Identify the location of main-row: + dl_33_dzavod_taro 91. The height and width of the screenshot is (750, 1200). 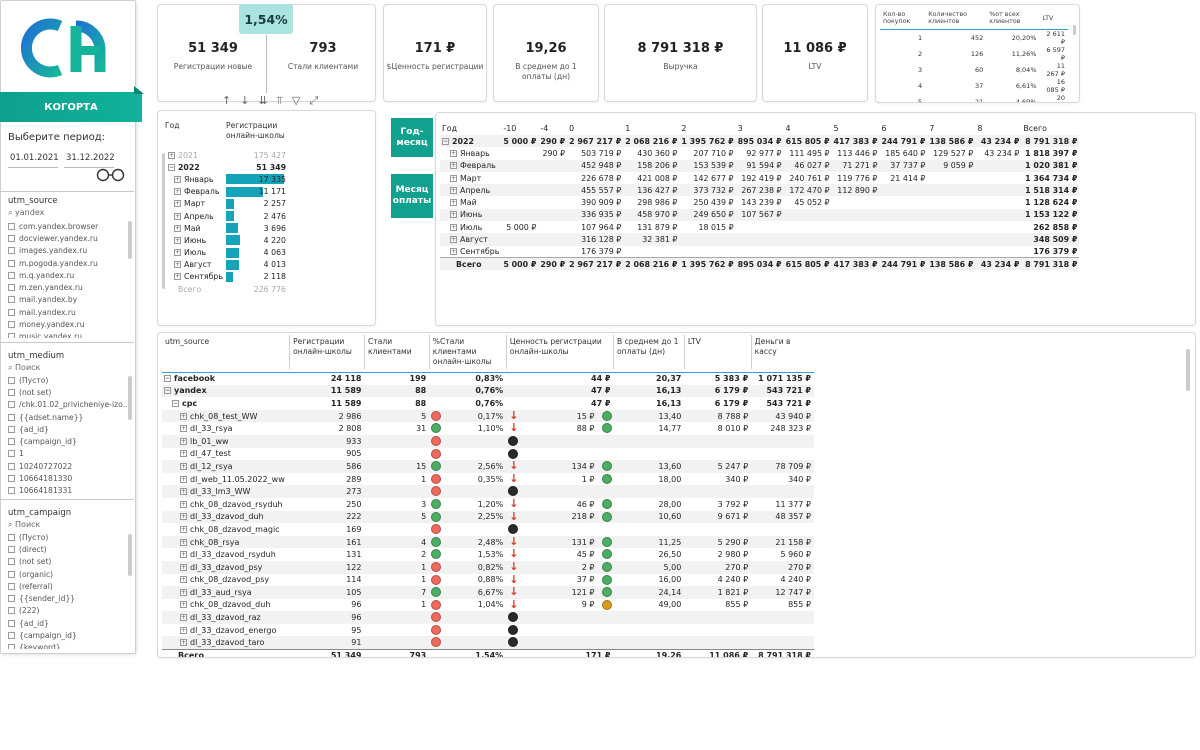
(488, 643).